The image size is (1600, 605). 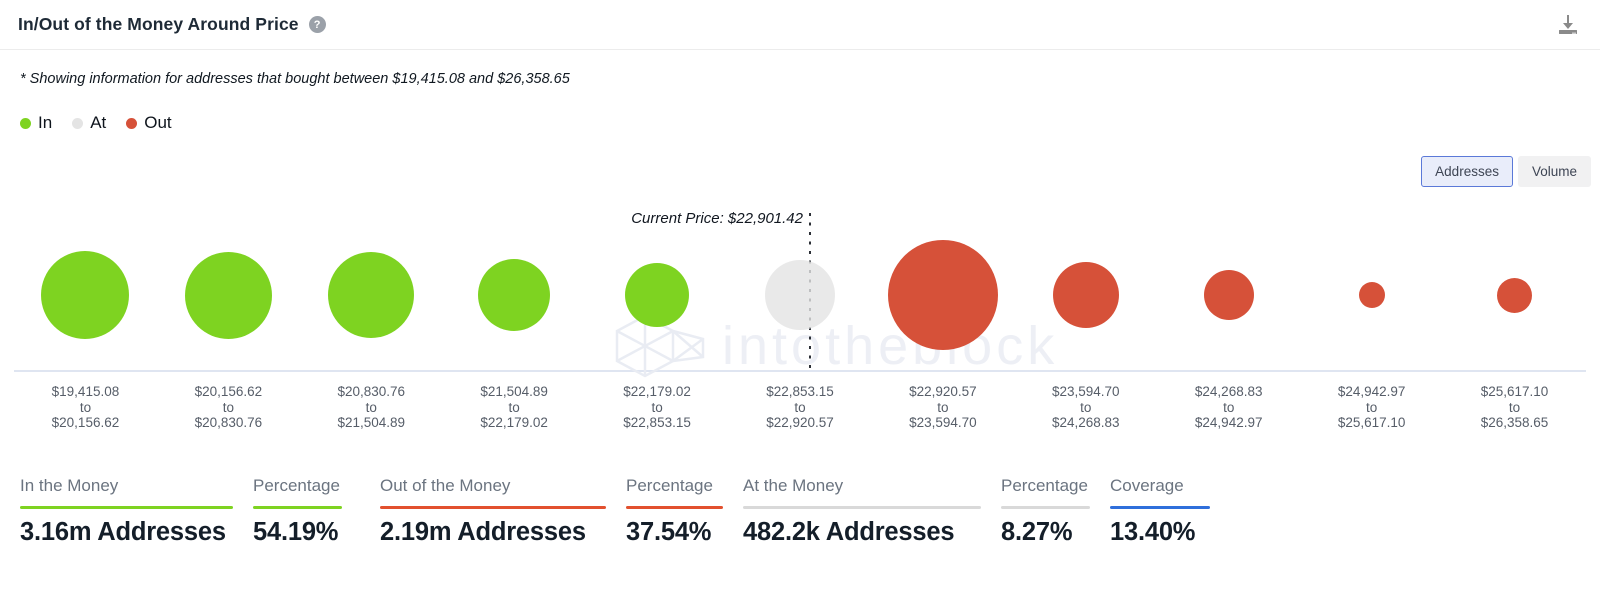 What do you see at coordinates (25, 123) in the screenshot?
I see `legend-dot-in` at bounding box center [25, 123].